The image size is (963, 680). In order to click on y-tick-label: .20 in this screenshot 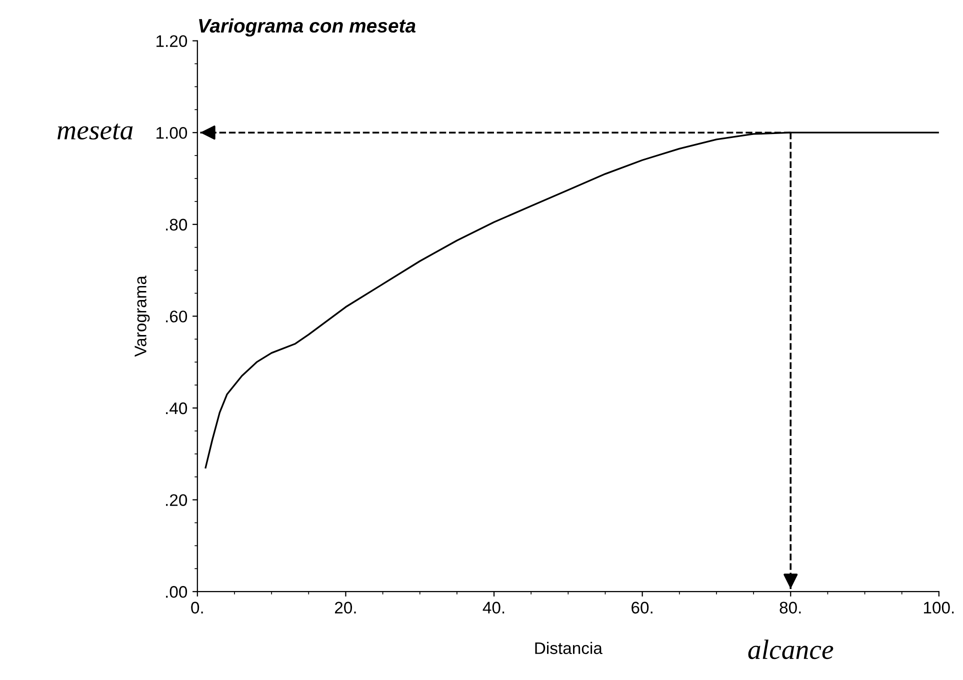, I will do `click(177, 500)`.